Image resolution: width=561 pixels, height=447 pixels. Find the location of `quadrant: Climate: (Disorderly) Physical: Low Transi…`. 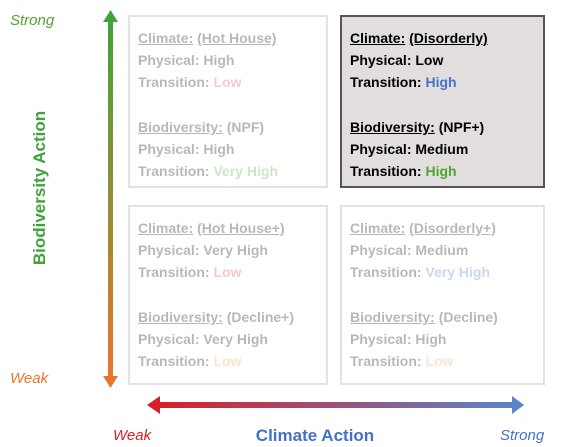

quadrant: Climate: (Disorderly) Physical: Low Transi… is located at coordinates (442, 101).